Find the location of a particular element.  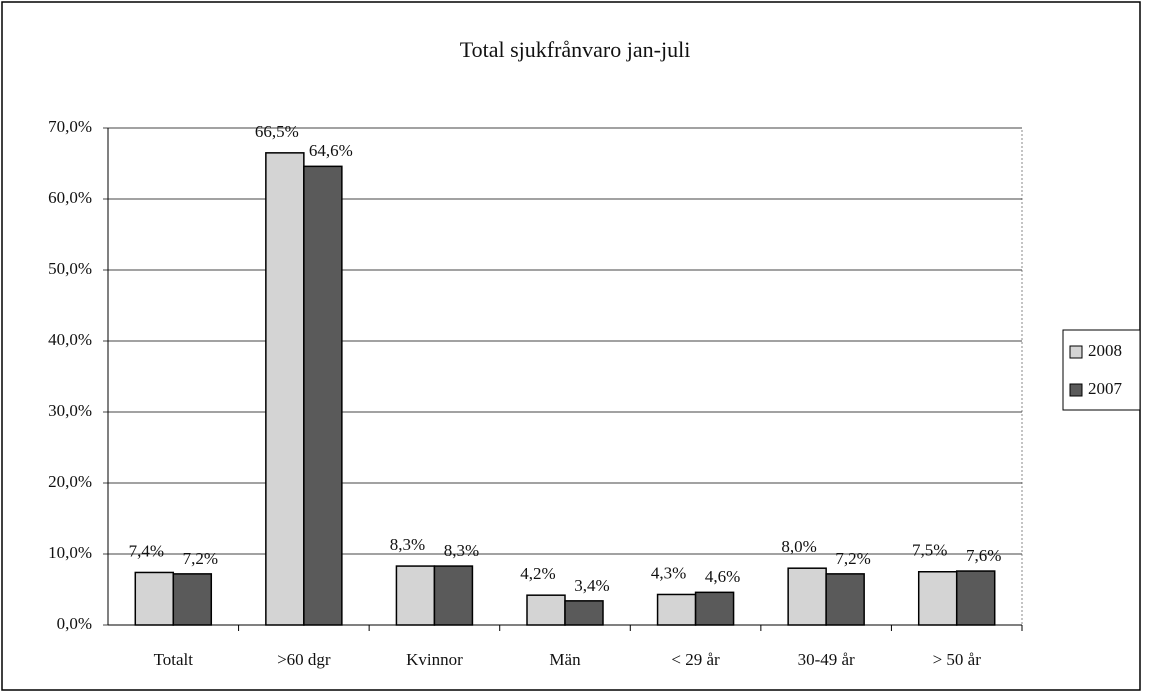

x-tick-label: 30-49 år is located at coordinates (826, 659).